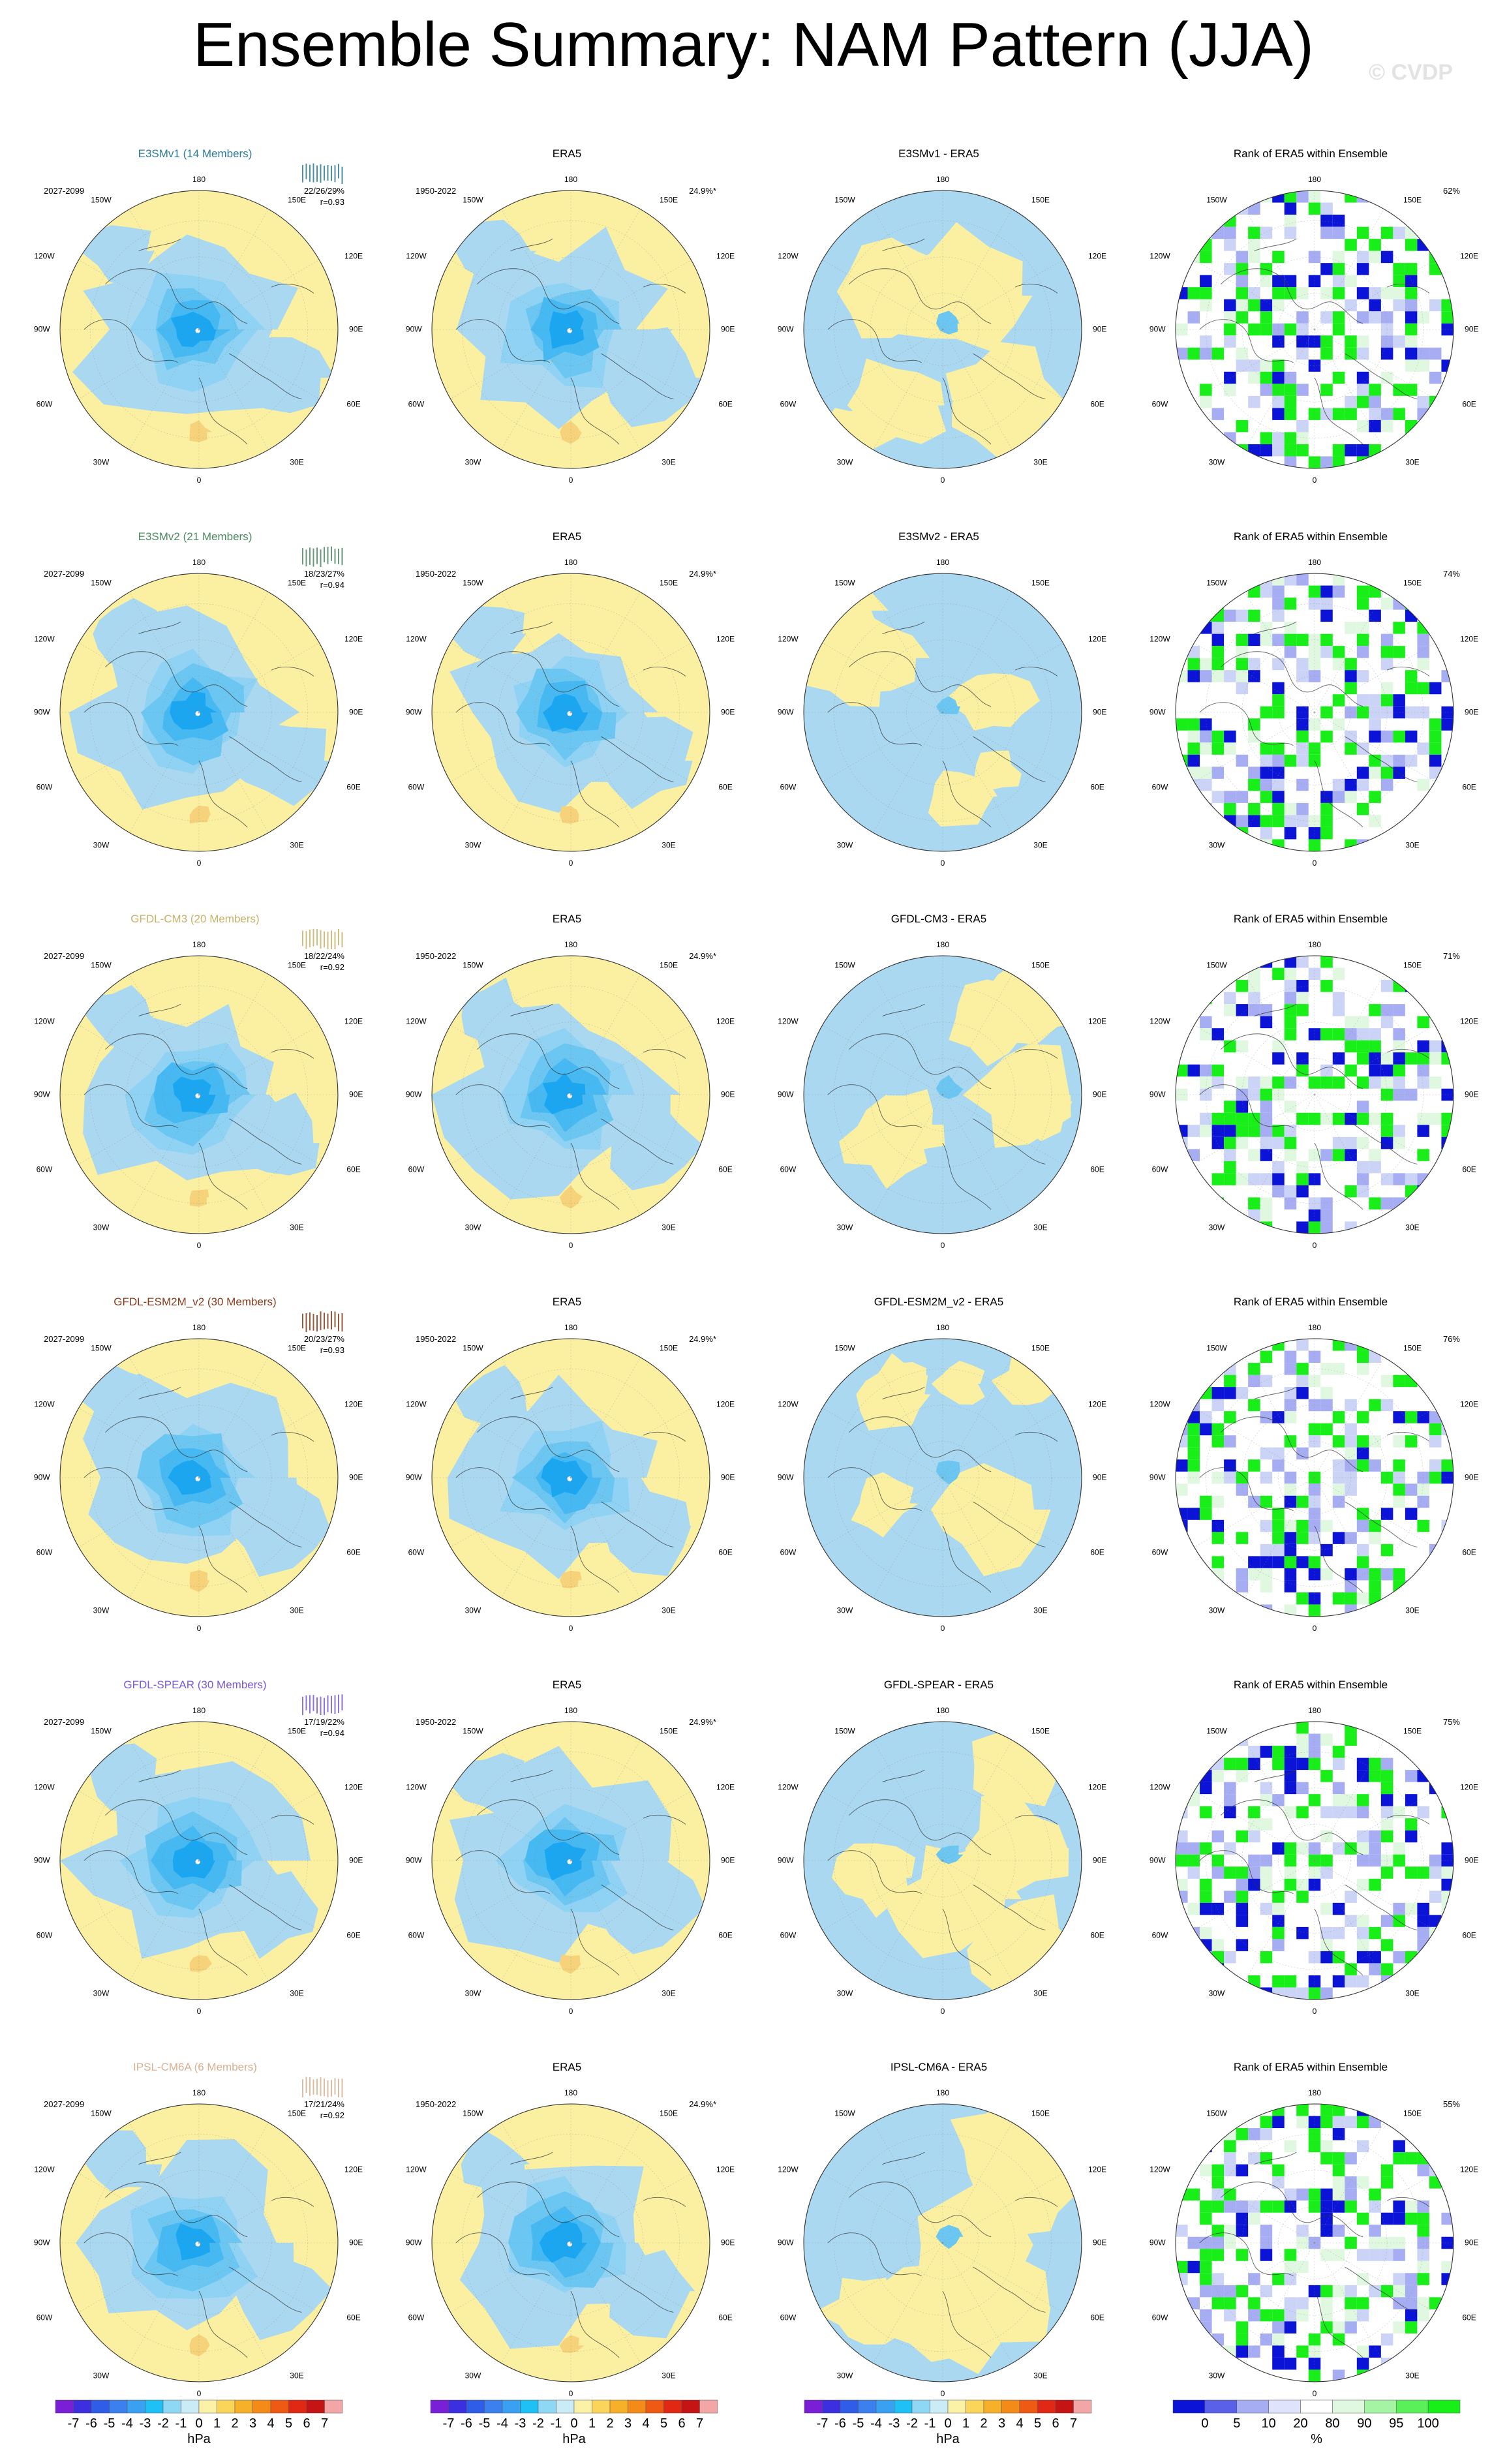 Image resolution: width=1507 pixels, height=2464 pixels. Describe the element at coordinates (699, 2423) in the screenshot. I see `colorbar-tick: 7` at that location.